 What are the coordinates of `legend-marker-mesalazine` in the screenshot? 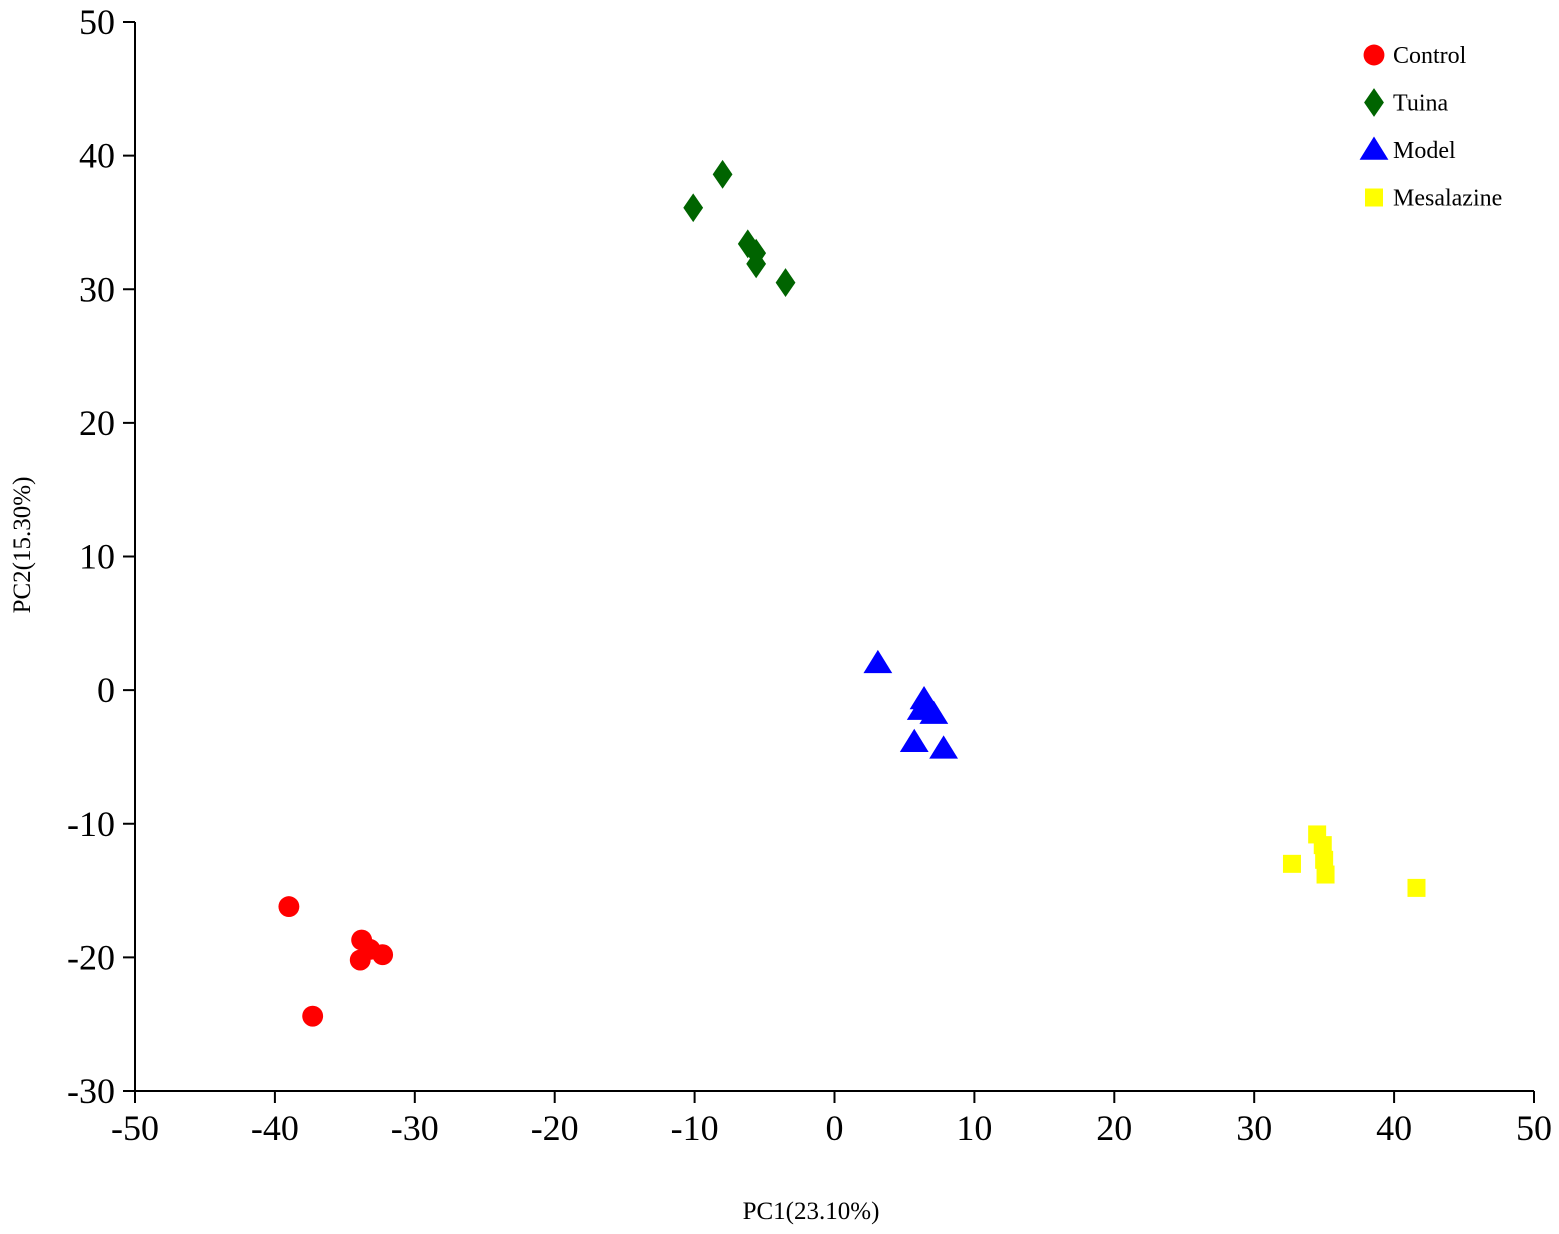 It's located at (1374, 197).